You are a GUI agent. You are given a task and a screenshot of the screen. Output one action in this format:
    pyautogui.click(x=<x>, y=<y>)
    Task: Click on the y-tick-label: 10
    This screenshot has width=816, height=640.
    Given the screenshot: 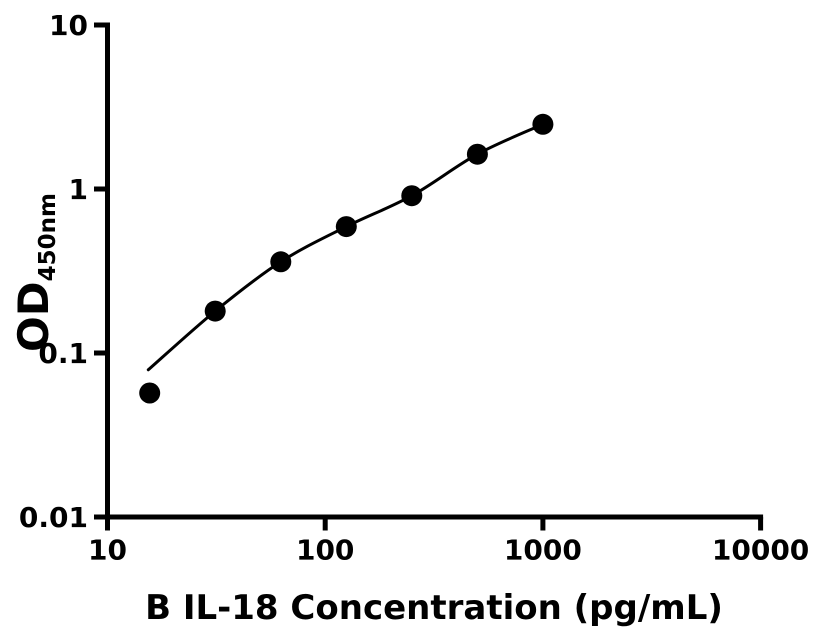 What is the action you would take?
    pyautogui.click(x=68, y=25)
    